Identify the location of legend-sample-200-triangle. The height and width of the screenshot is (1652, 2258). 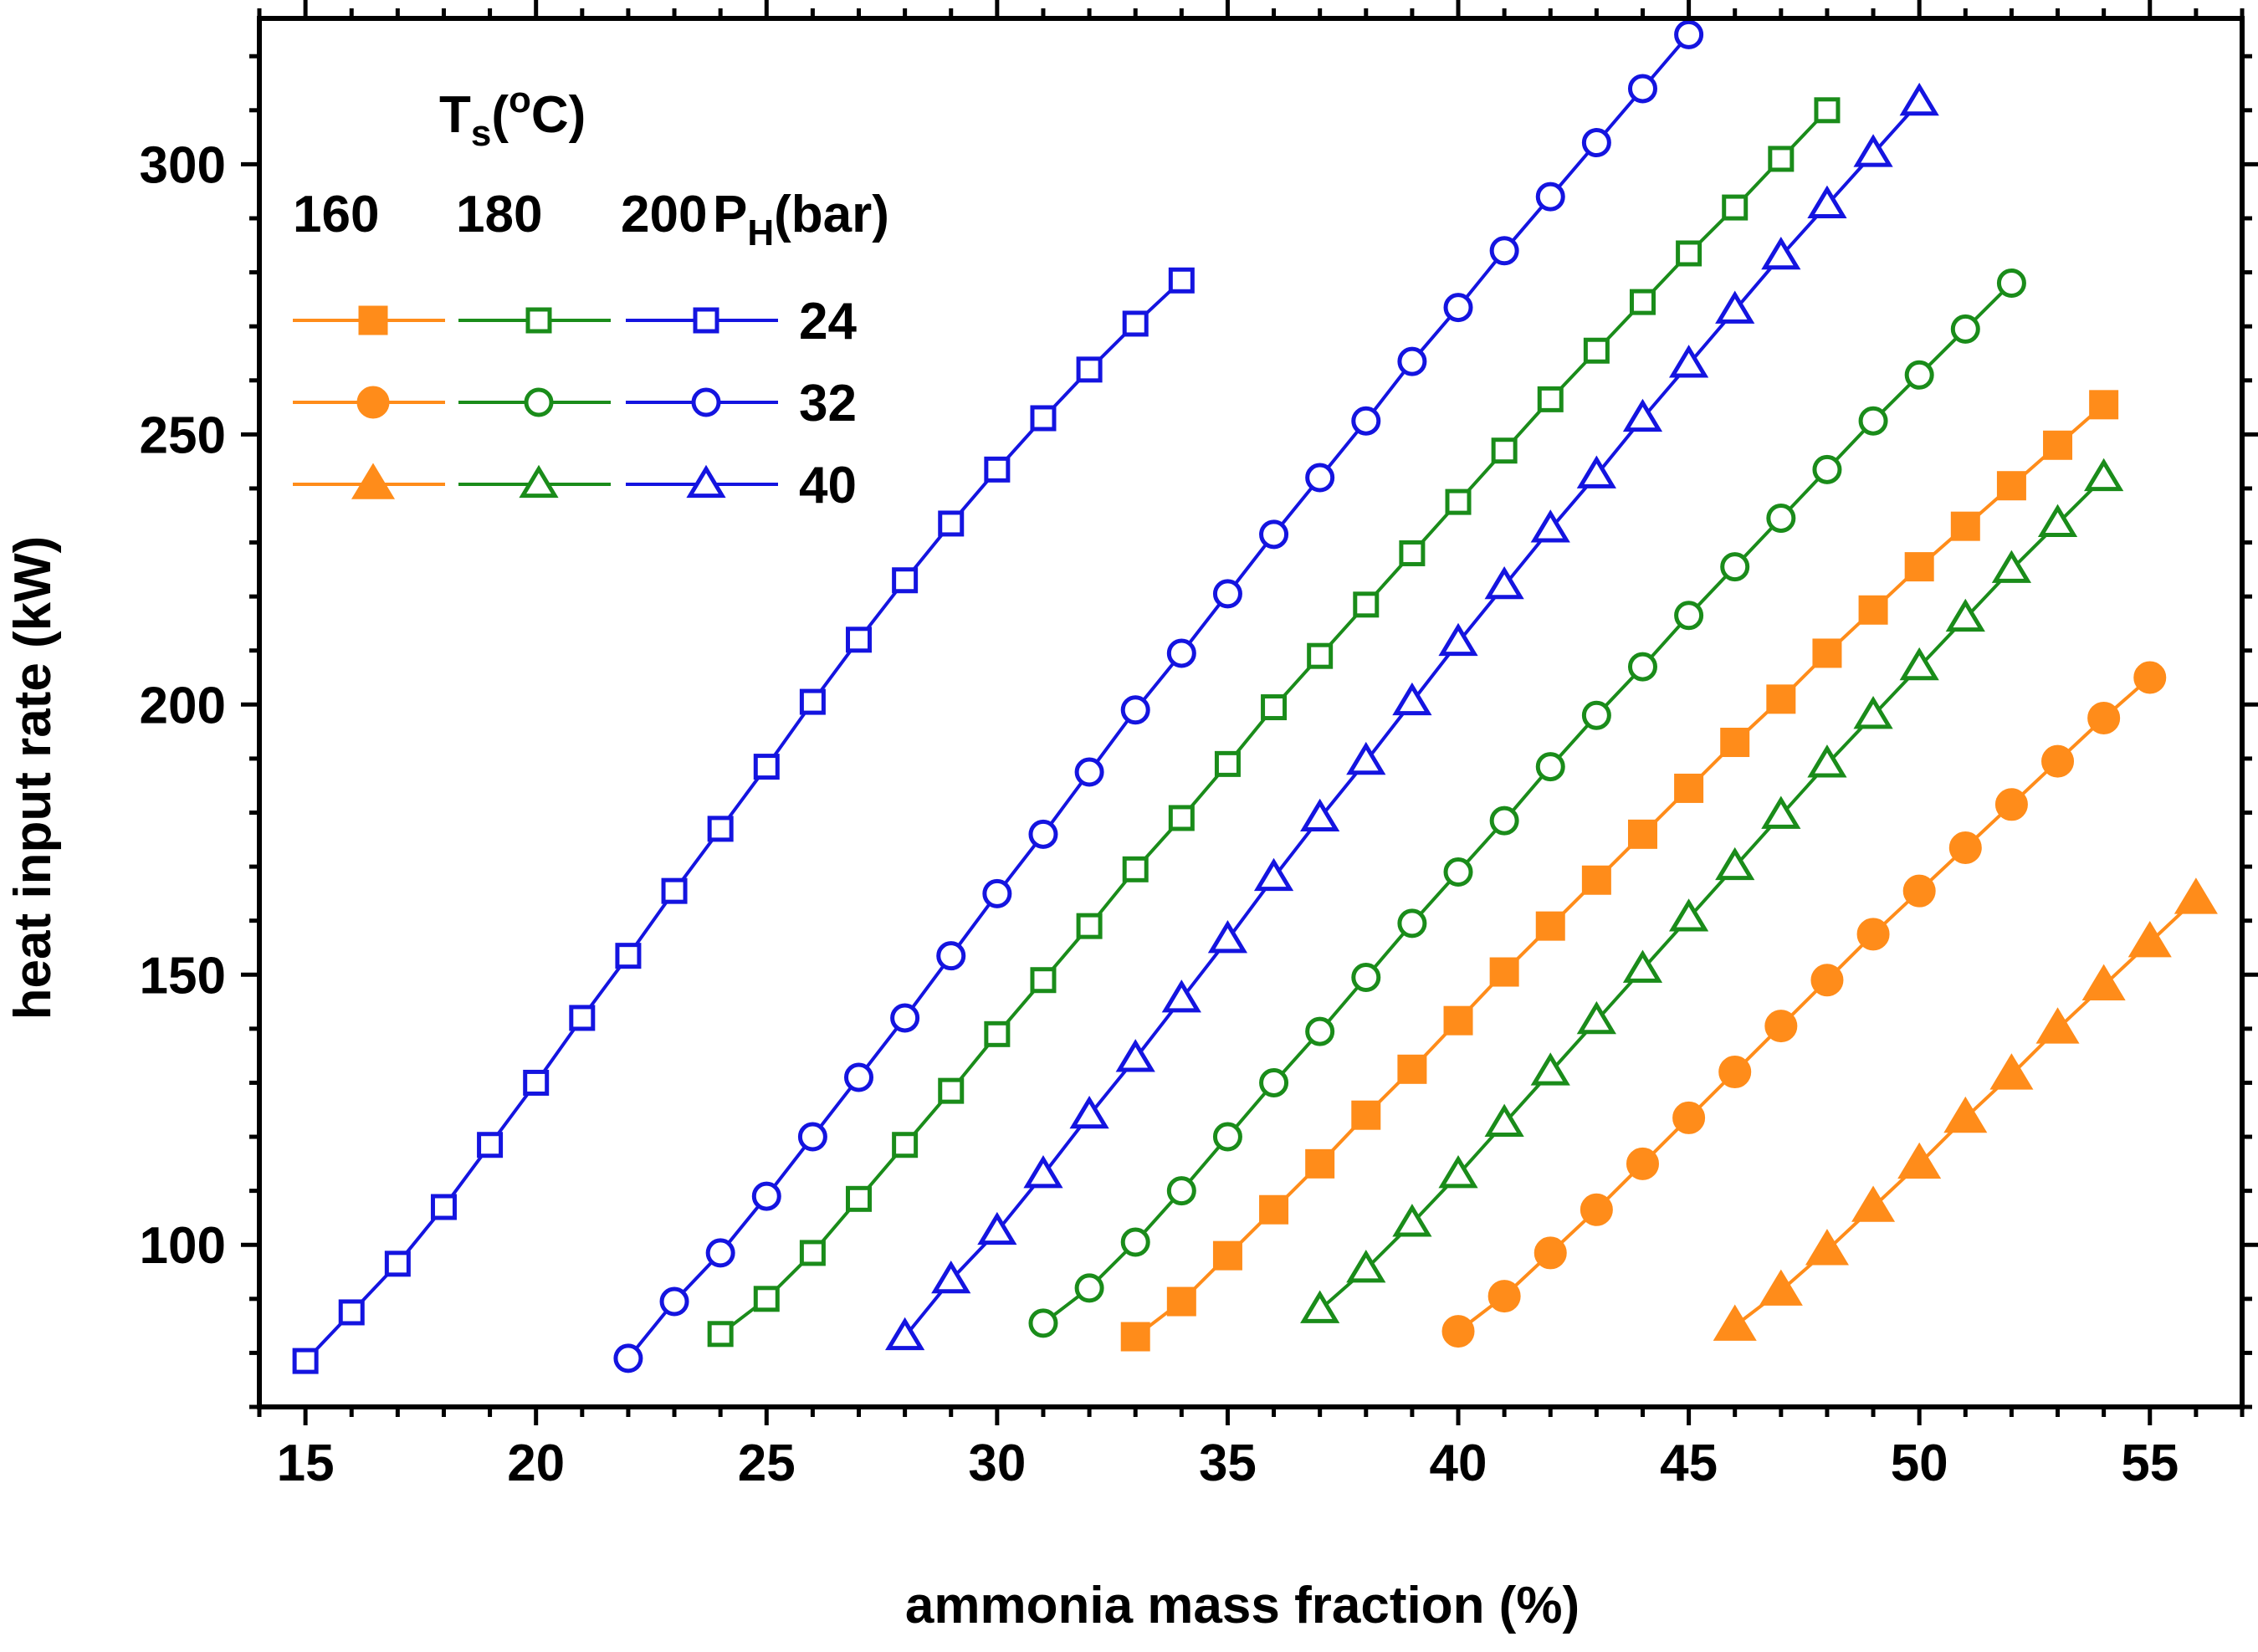
(702, 482).